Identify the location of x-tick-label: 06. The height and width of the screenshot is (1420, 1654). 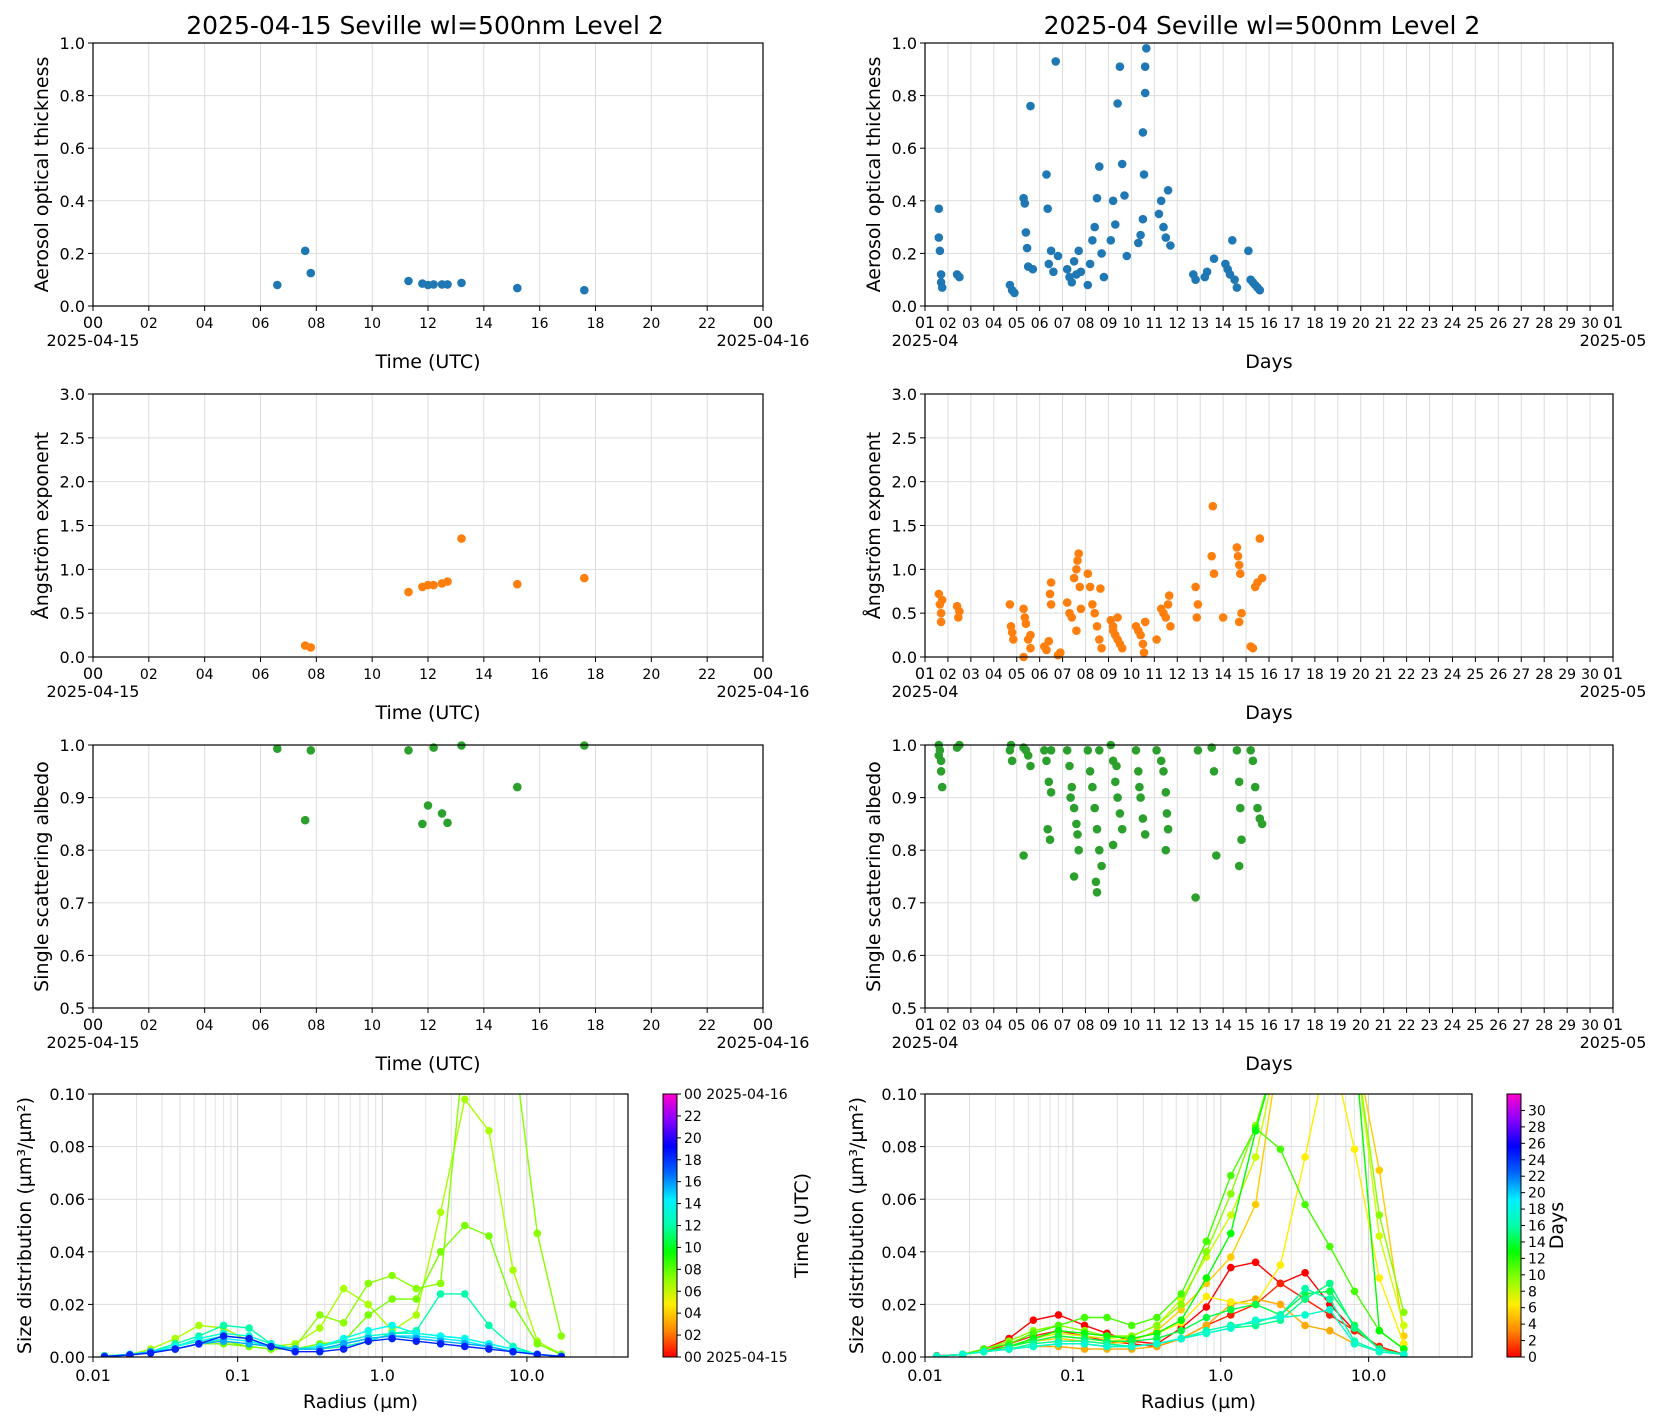
(261, 675).